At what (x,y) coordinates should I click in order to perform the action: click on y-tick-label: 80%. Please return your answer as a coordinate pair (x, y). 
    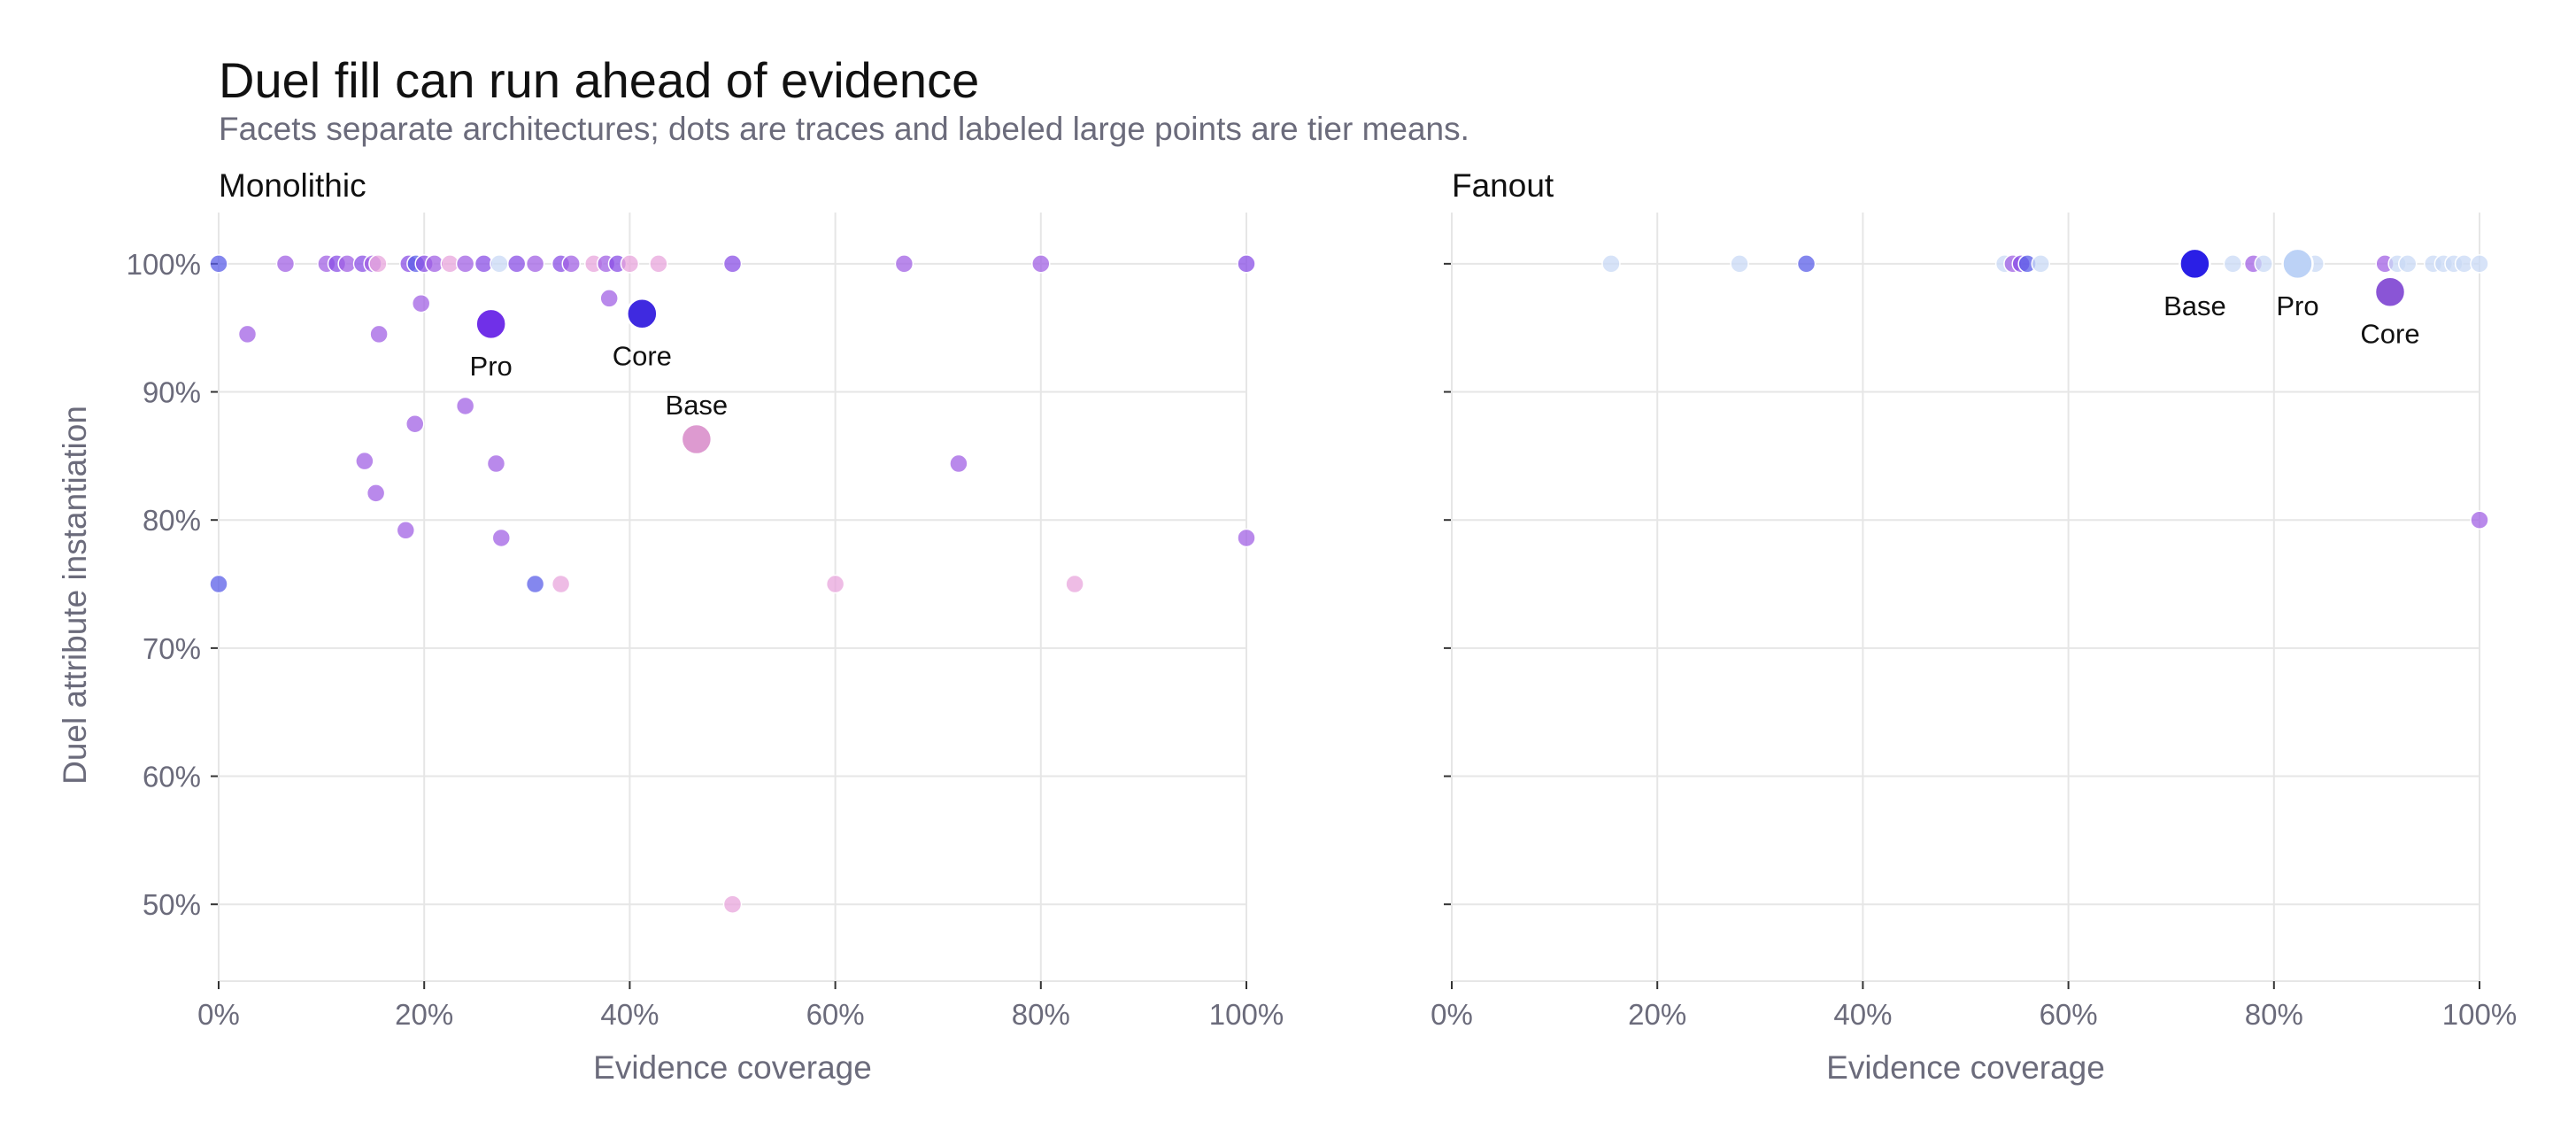
    Looking at the image, I should click on (172, 520).